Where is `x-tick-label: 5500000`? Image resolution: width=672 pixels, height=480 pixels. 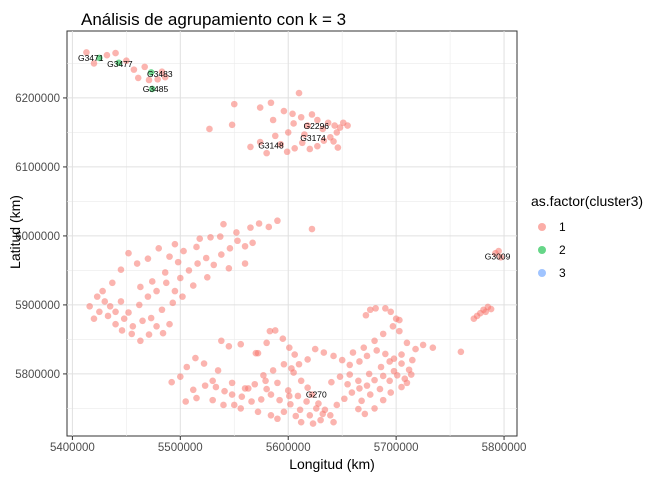
x-tick-label: 5500000 is located at coordinates (180, 448).